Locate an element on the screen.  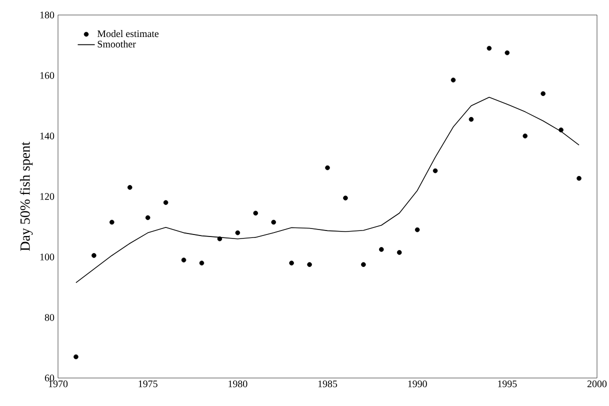
y-tick-label: 60 is located at coordinates (49, 378).